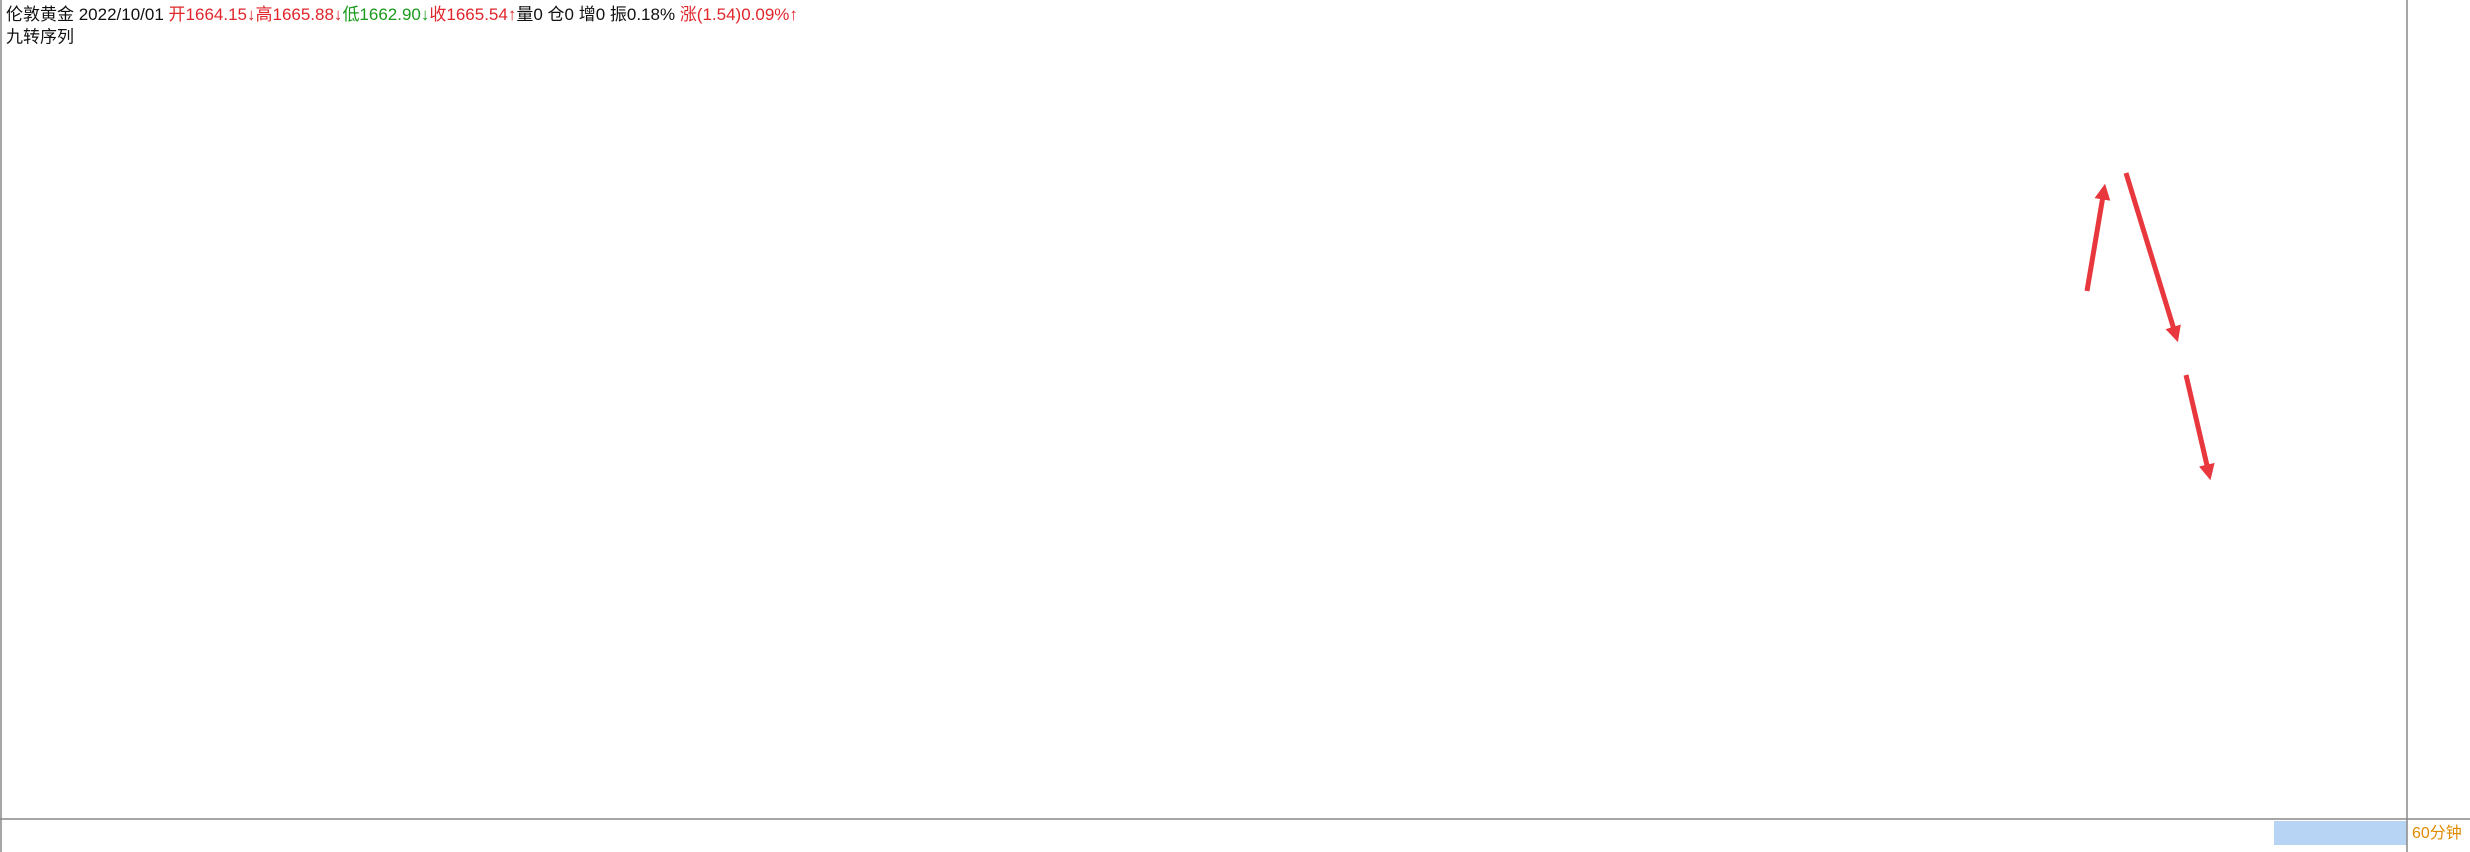 This screenshot has height=852, width=2470. Describe the element at coordinates (298, 14) in the screenshot. I see `high-quote: 高1665.88↓` at that location.